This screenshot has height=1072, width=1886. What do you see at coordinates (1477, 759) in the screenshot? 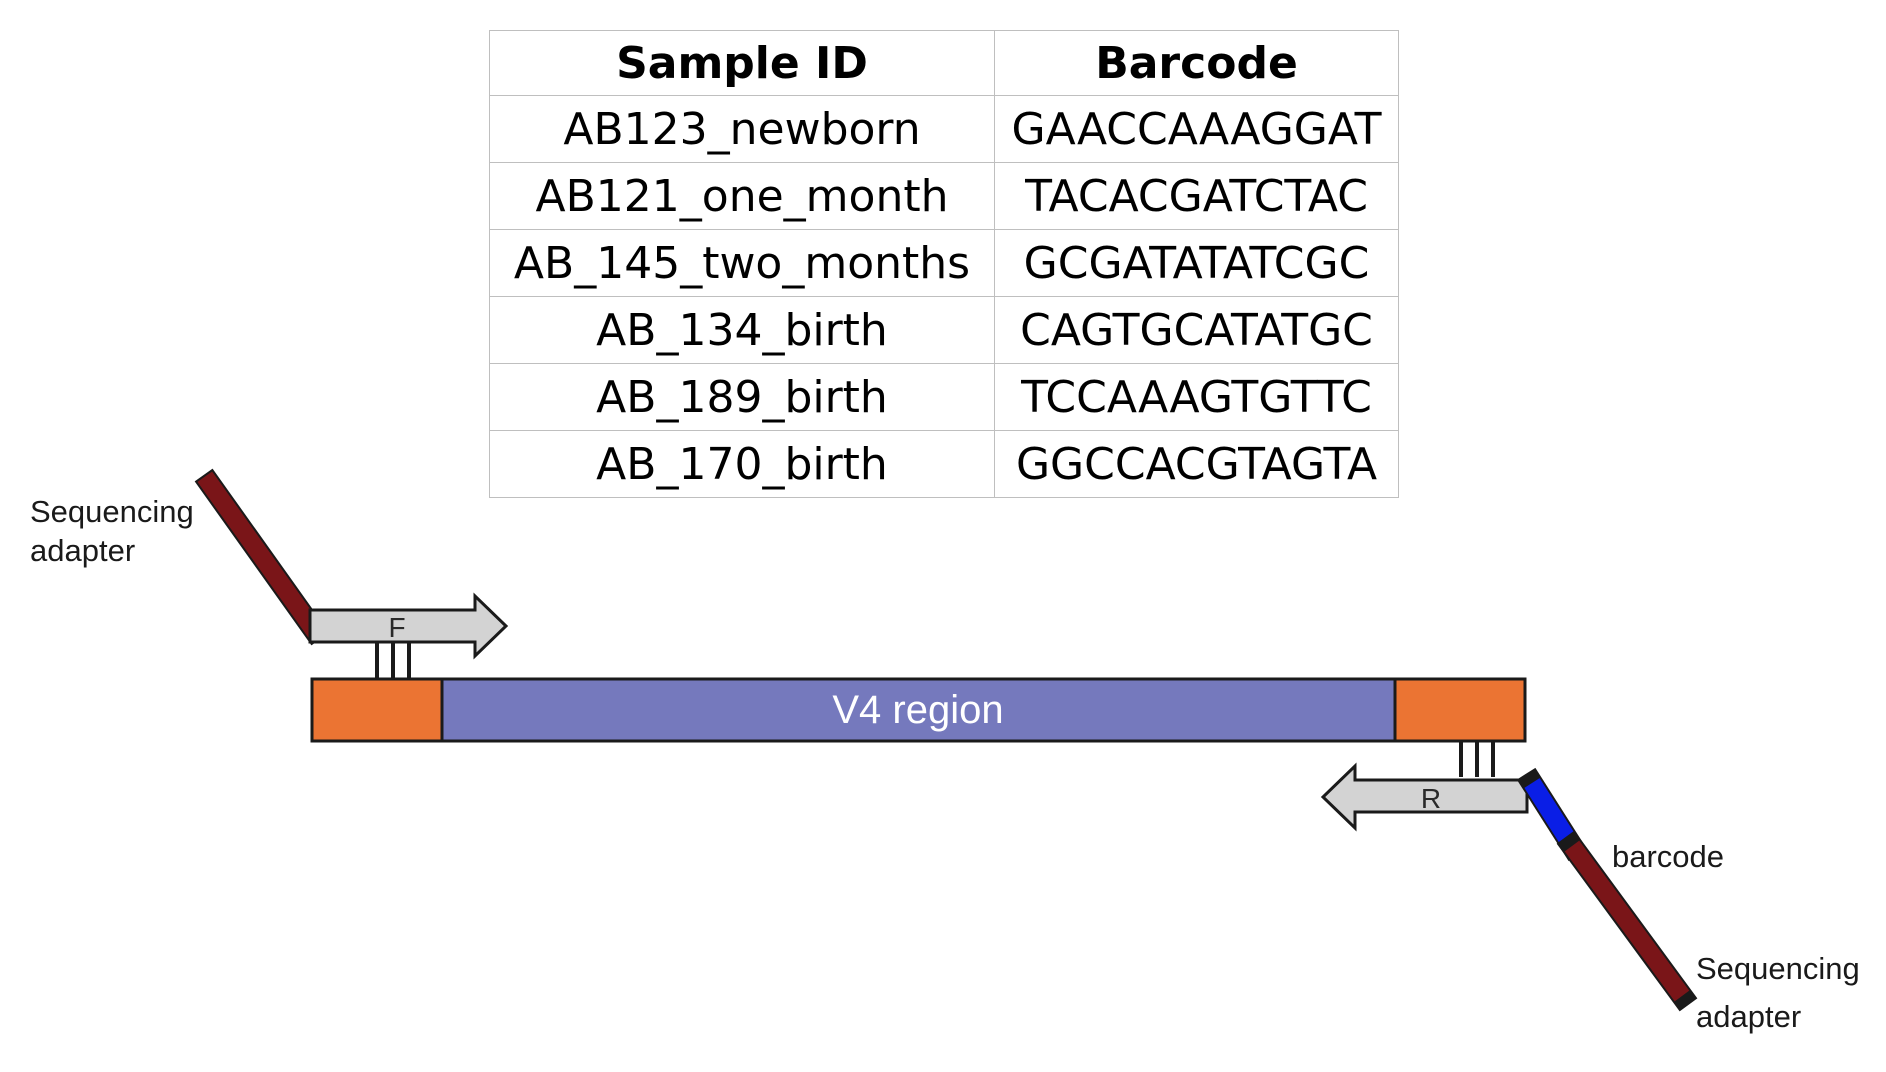
I see `reverse-binding-ticks` at bounding box center [1477, 759].